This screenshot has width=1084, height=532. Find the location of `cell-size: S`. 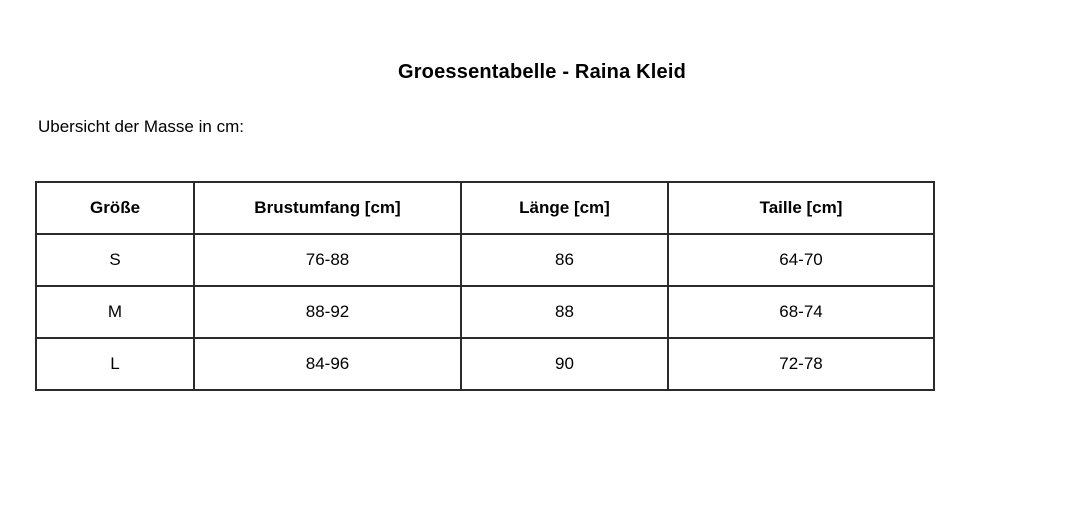

cell-size: S is located at coordinates (115, 260).